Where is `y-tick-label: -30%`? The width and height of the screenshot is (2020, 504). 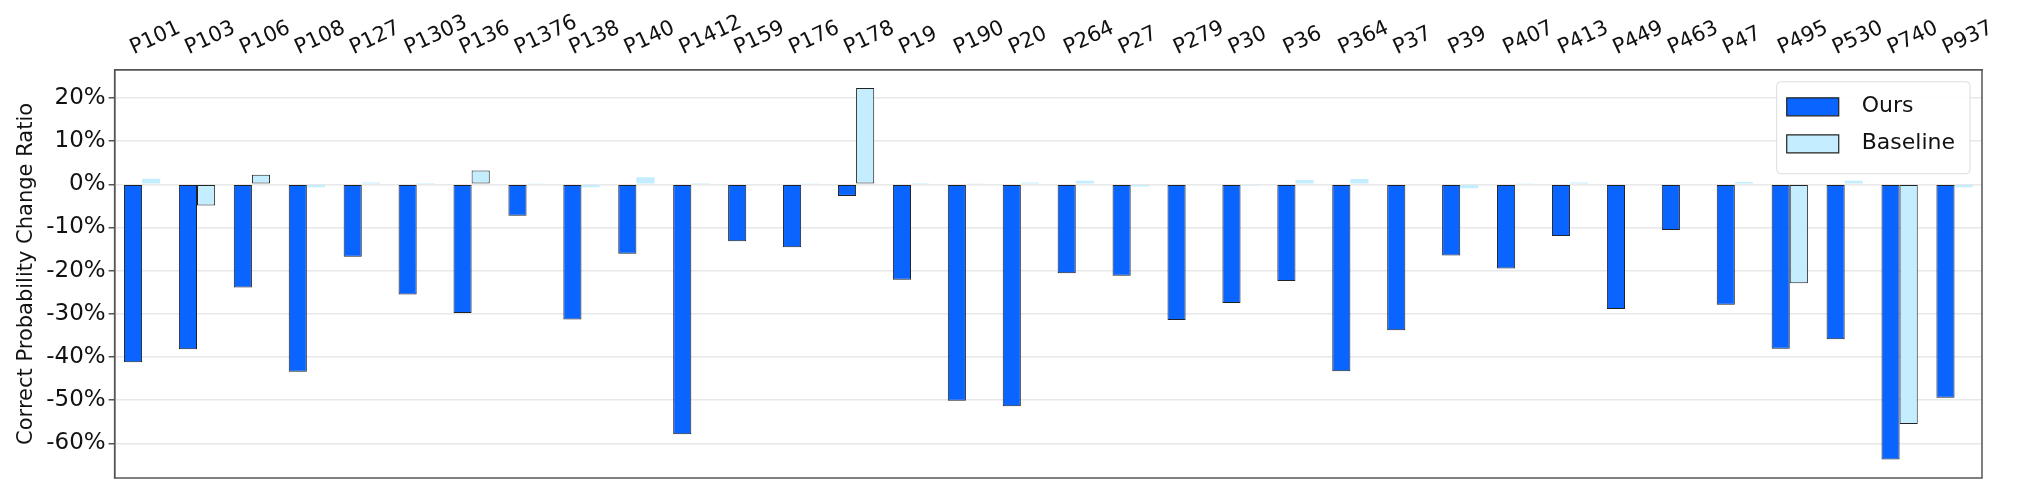
y-tick-label: -30% is located at coordinates (76, 311).